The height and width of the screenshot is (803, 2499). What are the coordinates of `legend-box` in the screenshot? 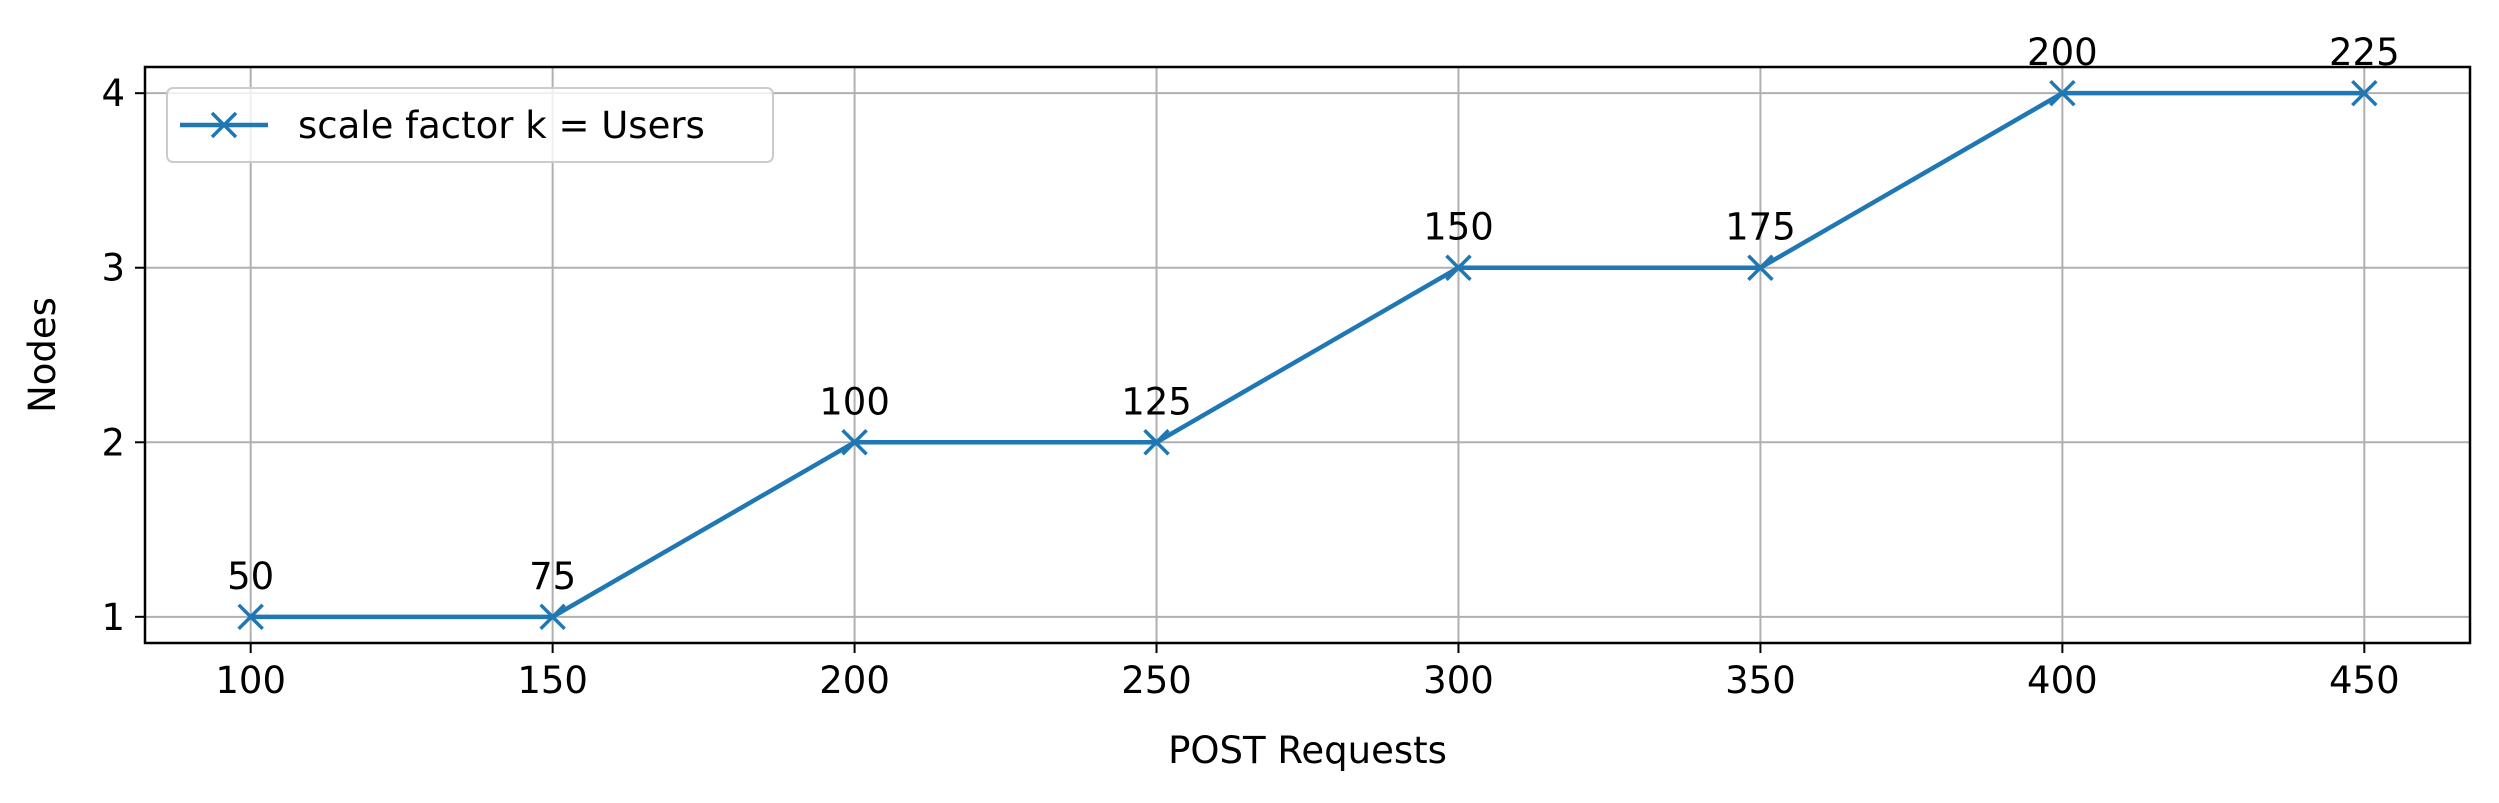 It's located at (470, 125).